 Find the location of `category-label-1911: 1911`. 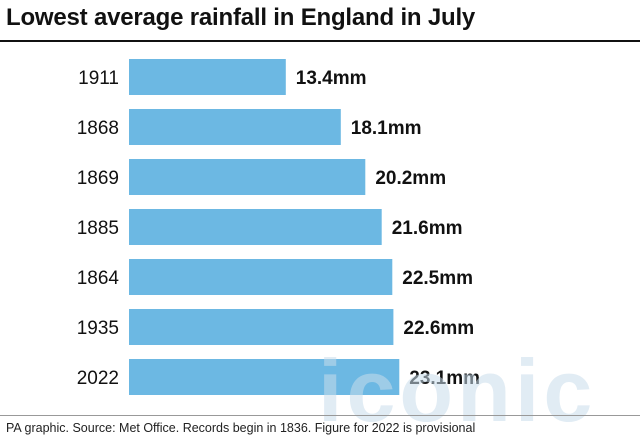

category-label-1911: 1911 is located at coordinates (98, 78).